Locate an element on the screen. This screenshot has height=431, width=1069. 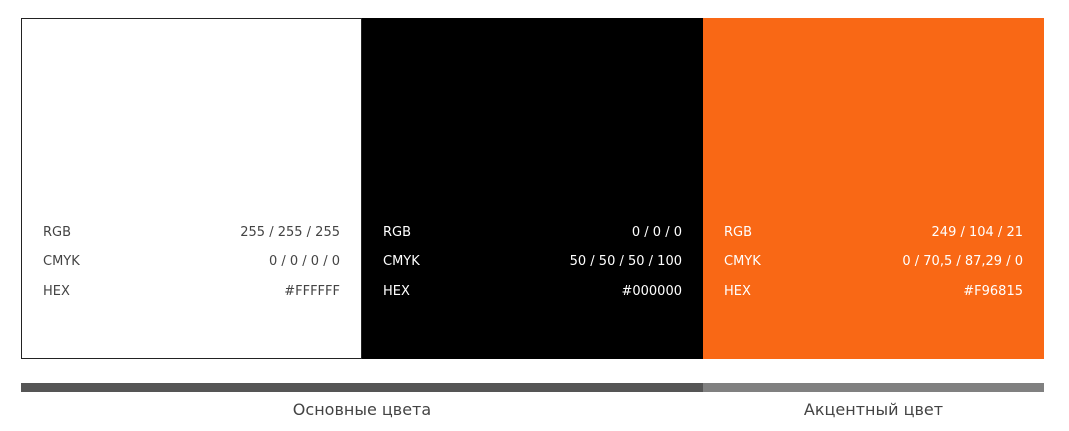
accent-color-bar is located at coordinates (873, 387).